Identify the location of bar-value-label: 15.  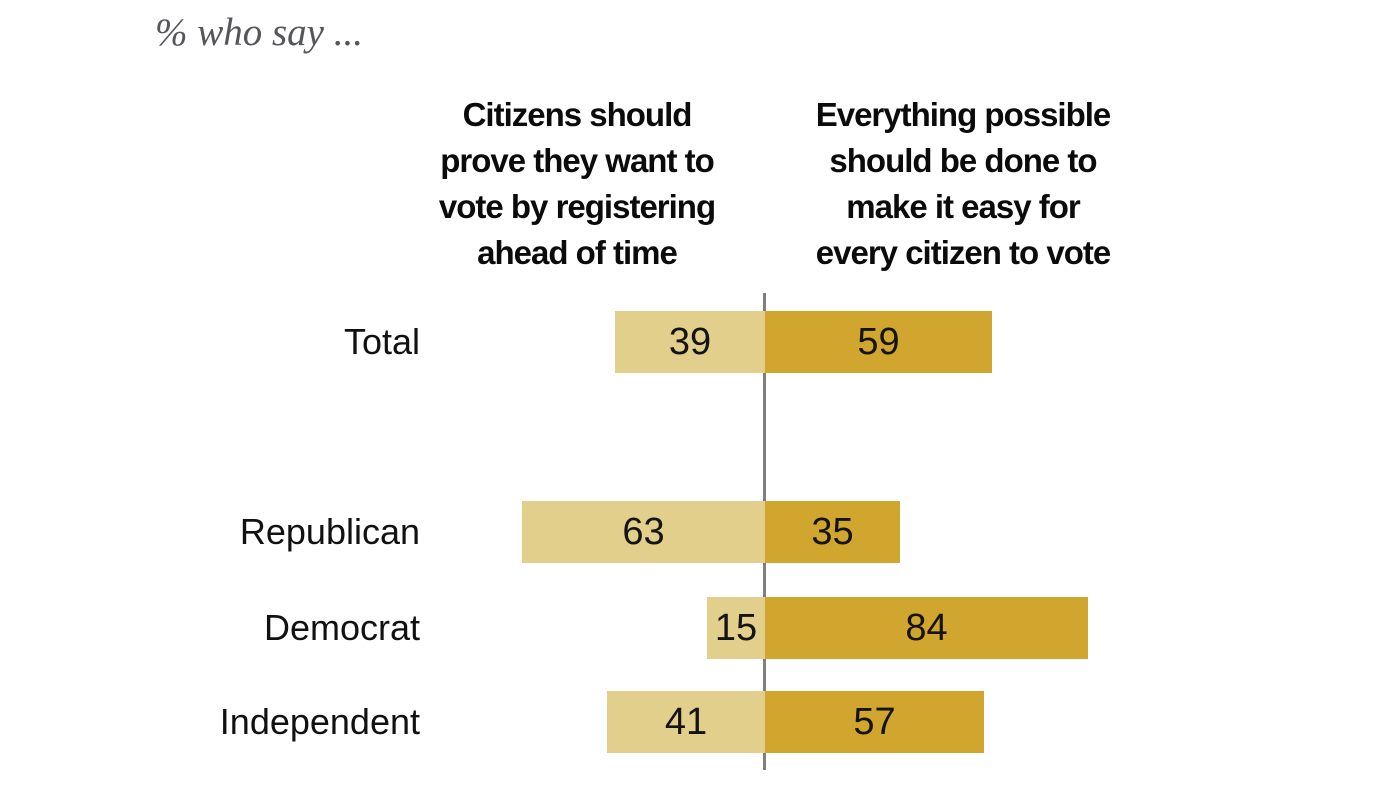
(736, 627).